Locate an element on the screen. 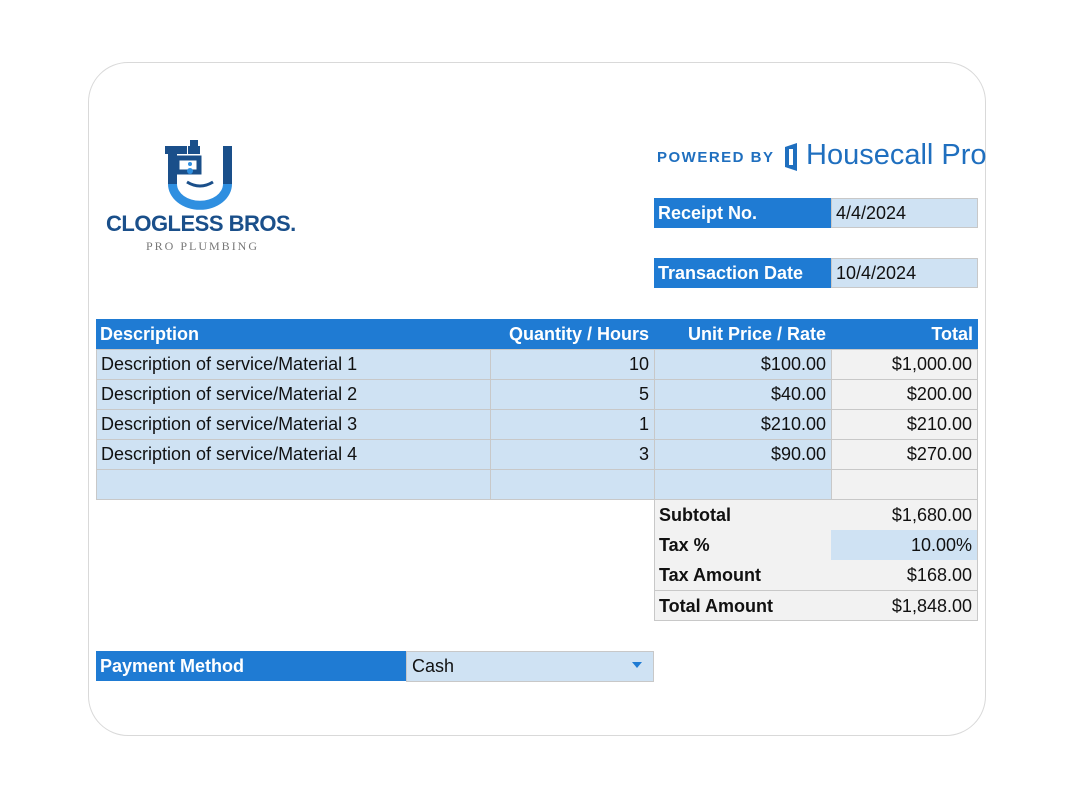 The image size is (1075, 800). row-unit-price: $40.00 is located at coordinates (743, 394).